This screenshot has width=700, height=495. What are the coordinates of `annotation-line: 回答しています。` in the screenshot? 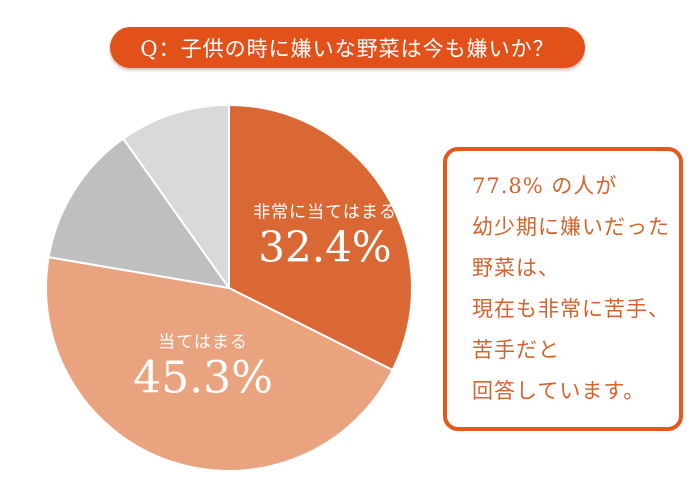 It's located at (559, 391).